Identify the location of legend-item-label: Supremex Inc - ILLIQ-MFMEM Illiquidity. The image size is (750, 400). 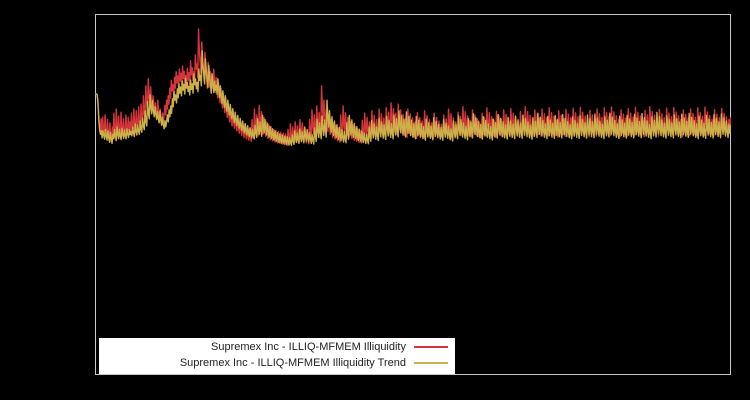
(308, 346).